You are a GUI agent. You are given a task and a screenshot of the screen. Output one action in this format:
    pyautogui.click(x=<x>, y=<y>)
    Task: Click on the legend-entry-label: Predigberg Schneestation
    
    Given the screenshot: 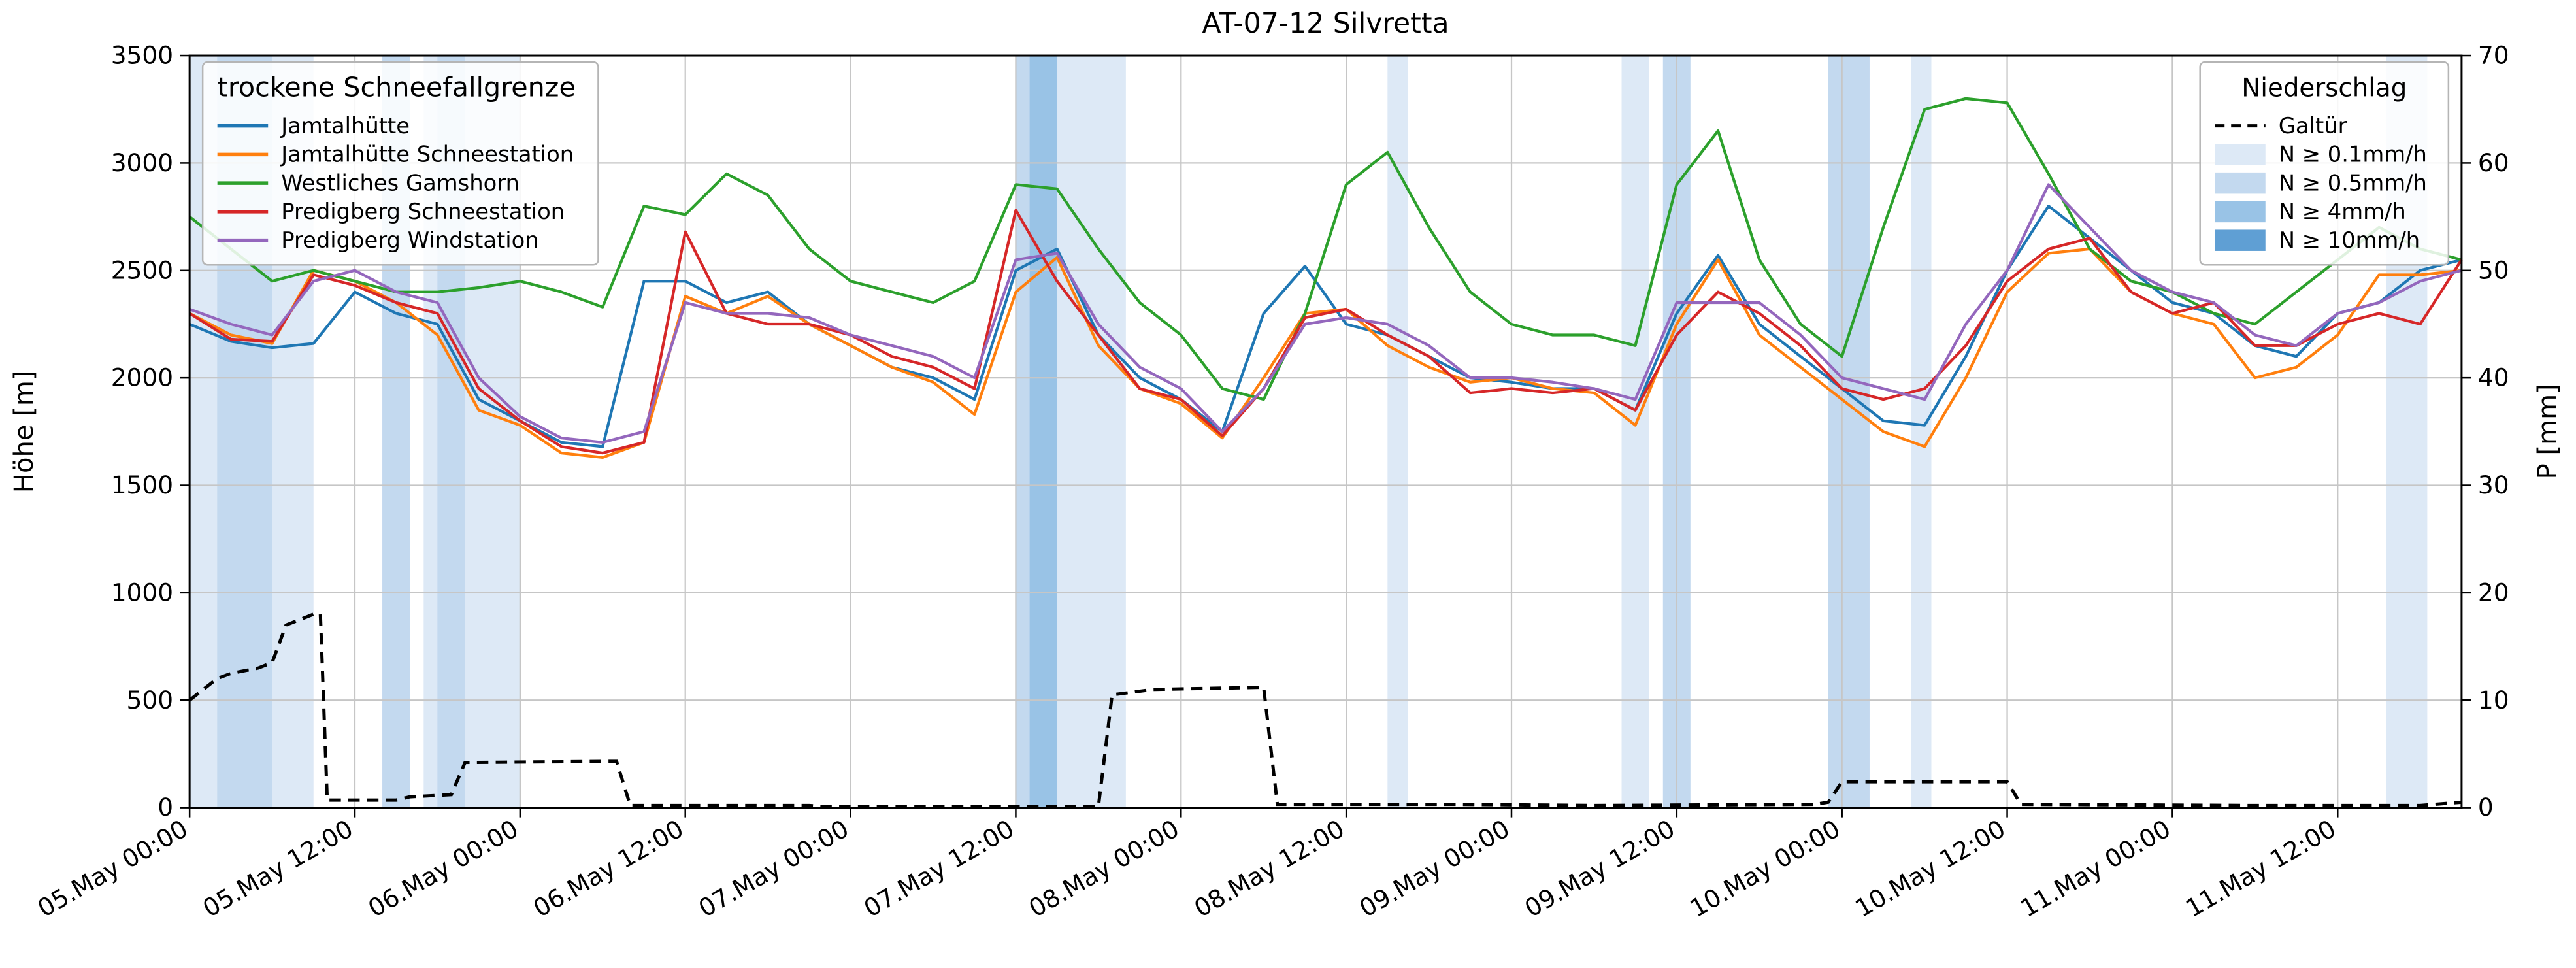 What is the action you would take?
    pyautogui.click(x=423, y=211)
    